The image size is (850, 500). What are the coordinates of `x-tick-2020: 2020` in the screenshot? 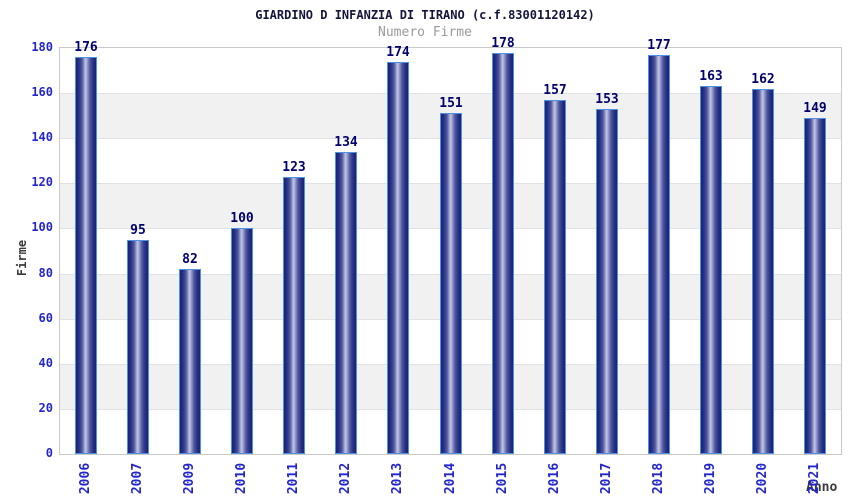 It's located at (763, 478).